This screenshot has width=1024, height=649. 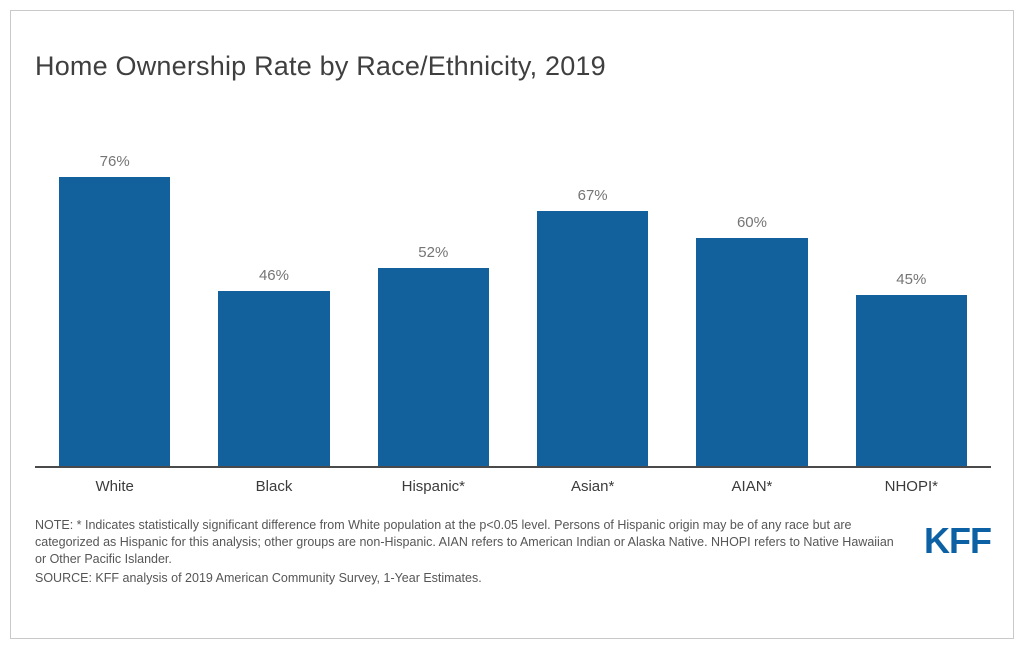 What do you see at coordinates (751, 222) in the screenshot?
I see `bar-value-label: 60%` at bounding box center [751, 222].